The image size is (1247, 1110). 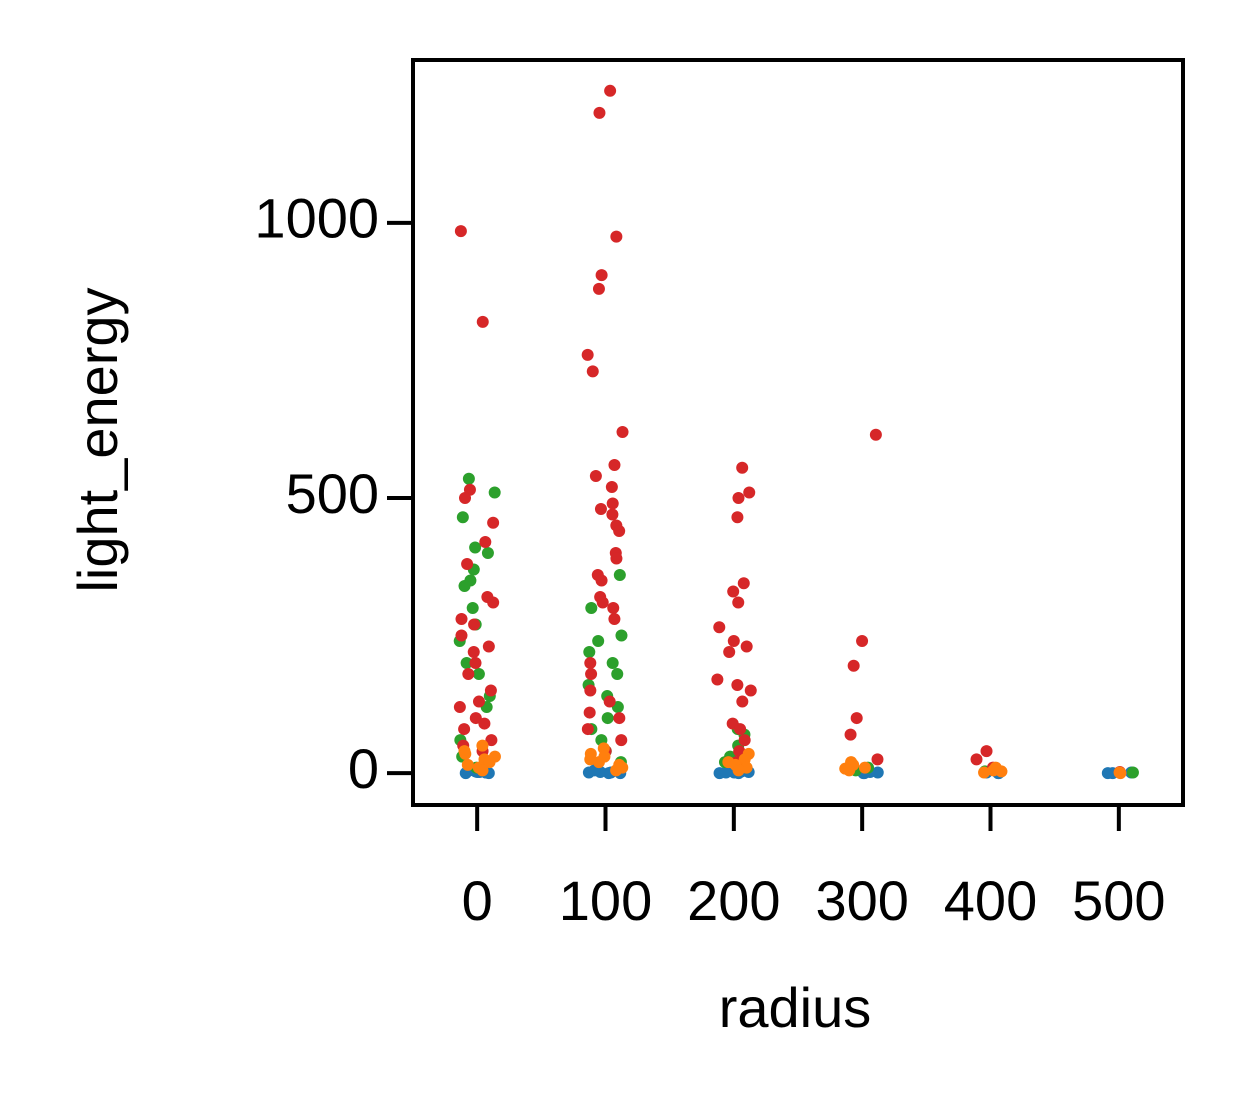 I want to click on x-tick-label: 500, so click(x=1118, y=900).